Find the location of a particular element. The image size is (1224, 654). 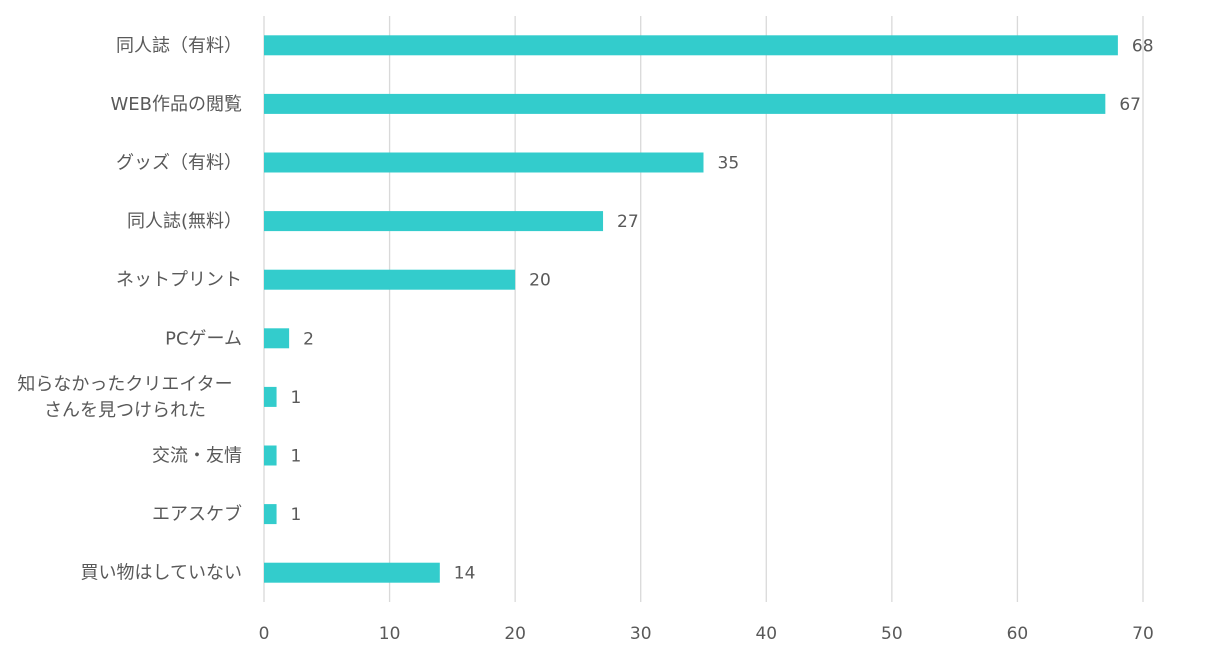

category-label: 交流・友情 is located at coordinates (197, 456).